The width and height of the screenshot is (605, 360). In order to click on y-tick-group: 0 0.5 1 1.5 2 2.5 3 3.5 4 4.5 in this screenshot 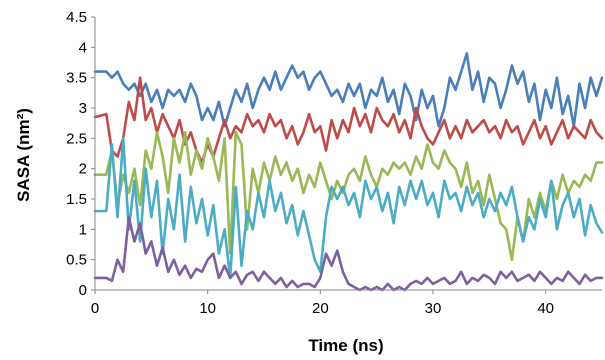, I will do `click(80, 154)`.